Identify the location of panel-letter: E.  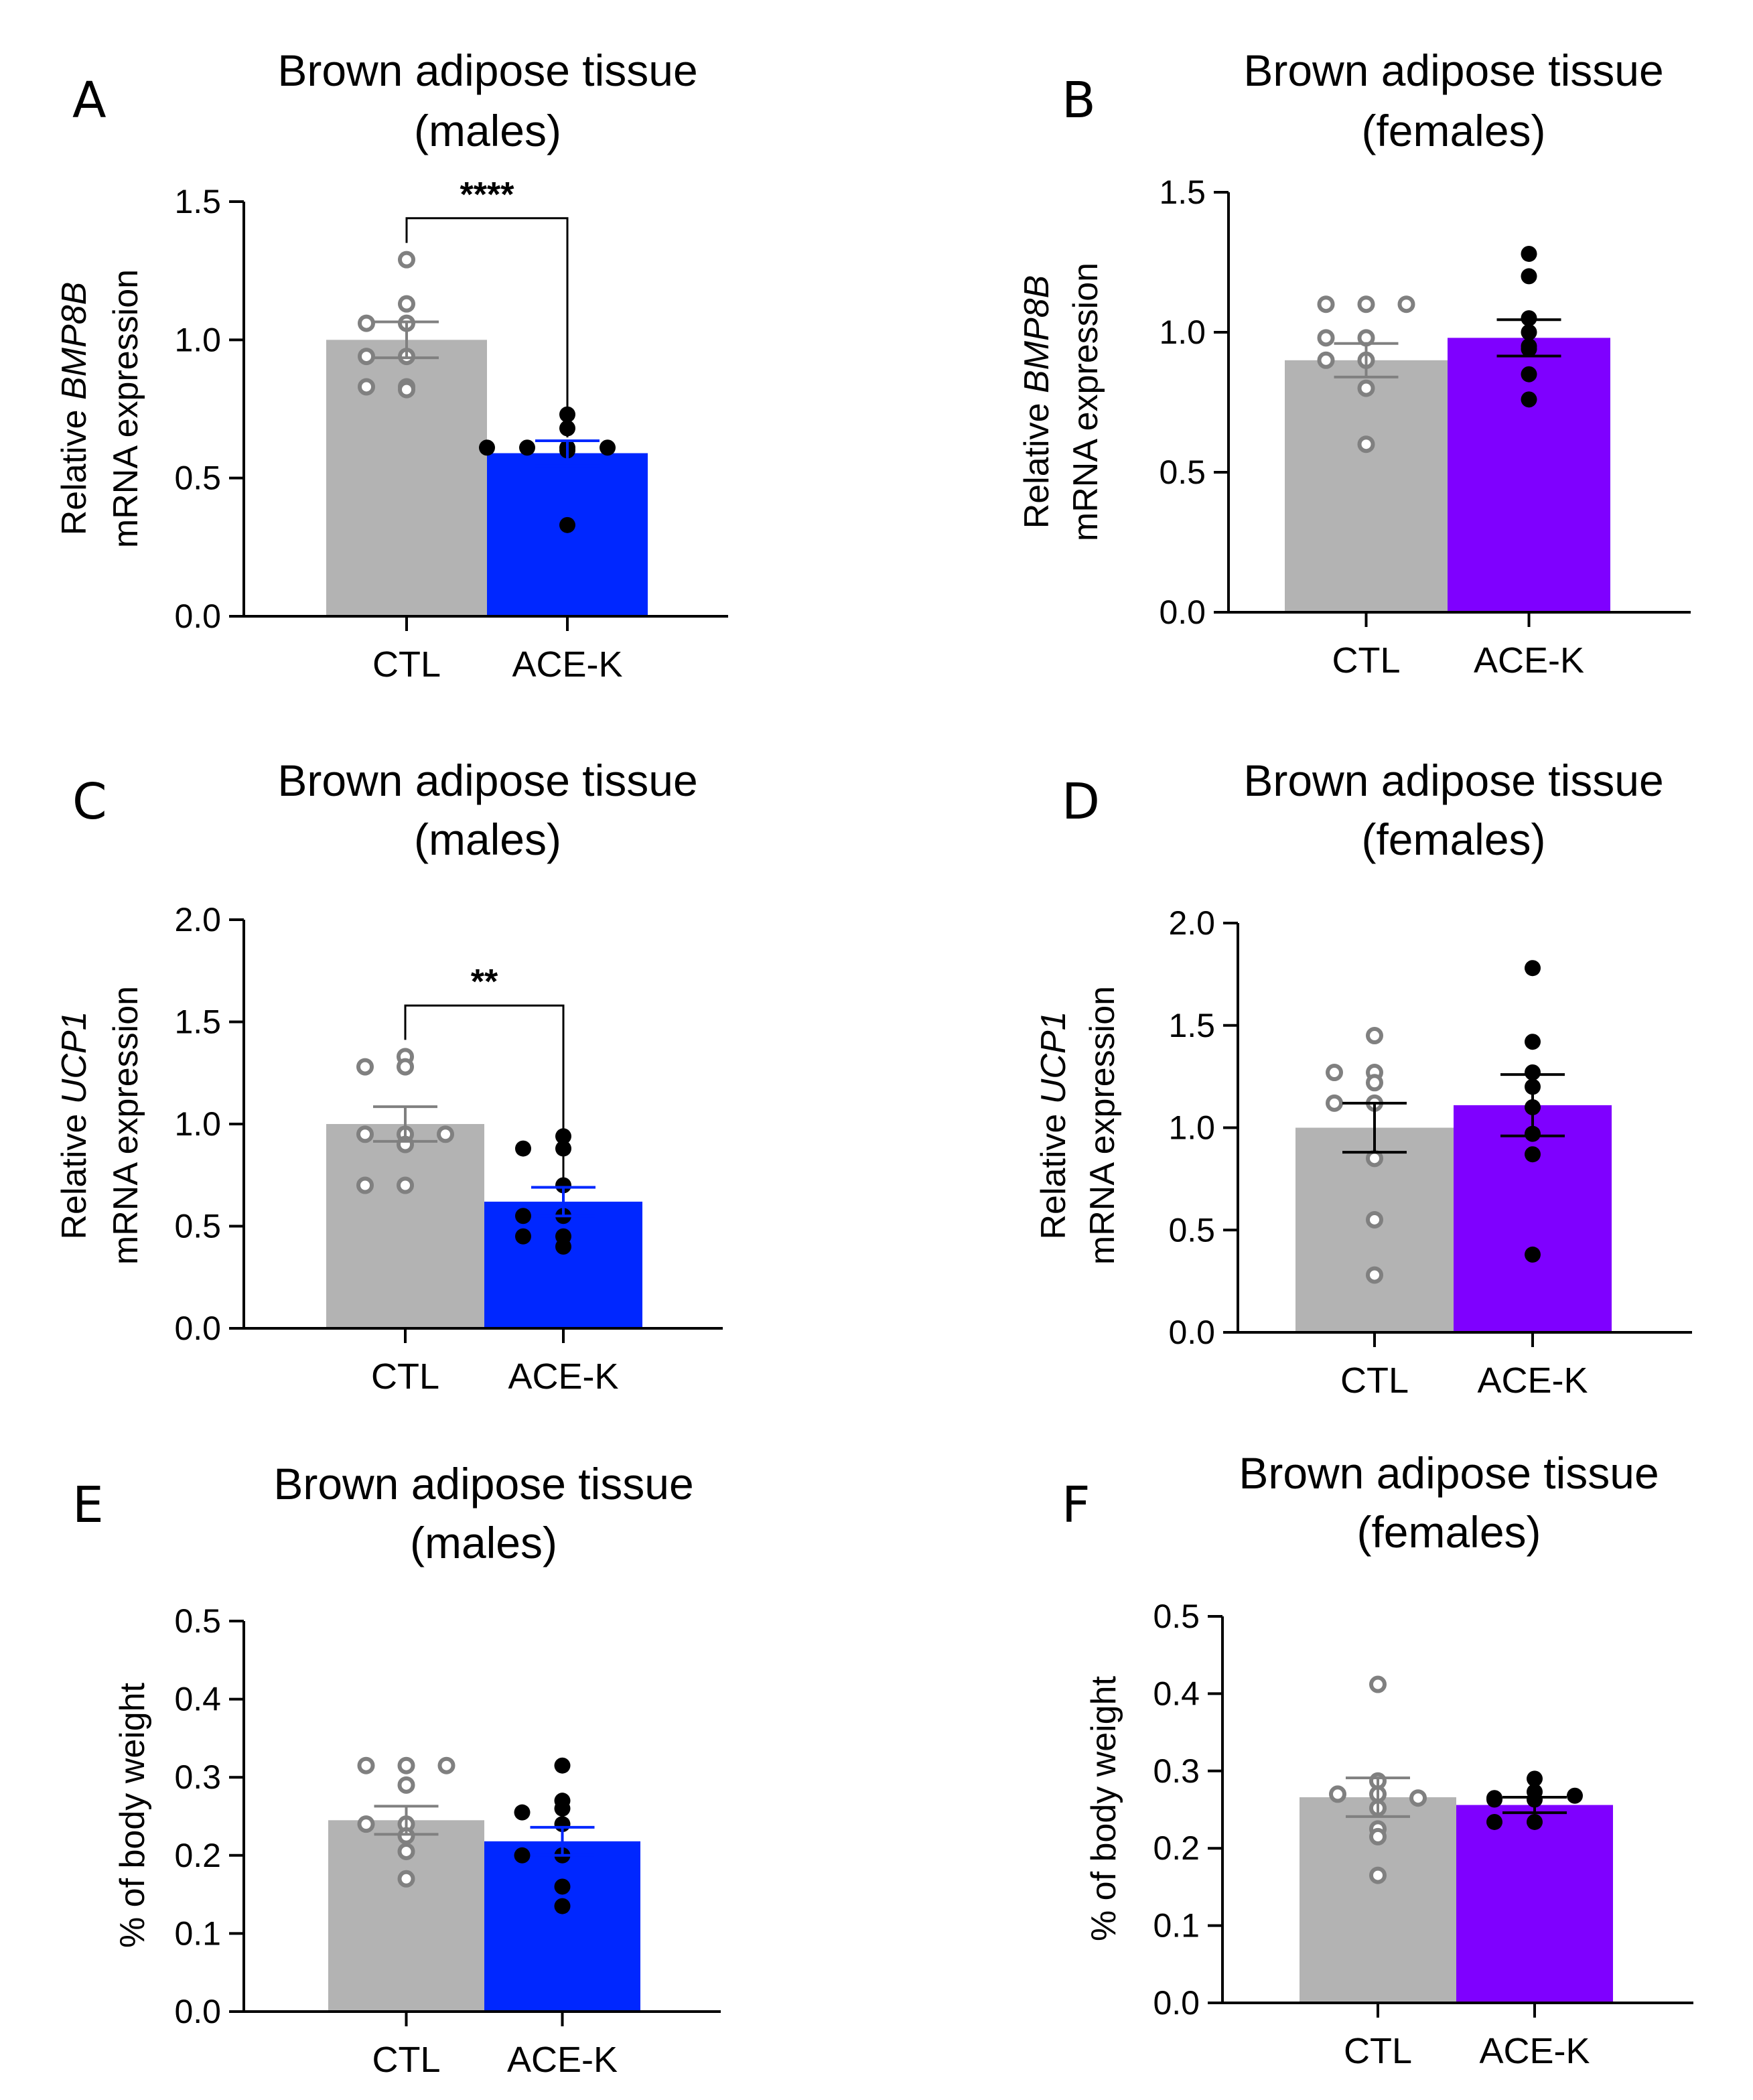
(88, 1505).